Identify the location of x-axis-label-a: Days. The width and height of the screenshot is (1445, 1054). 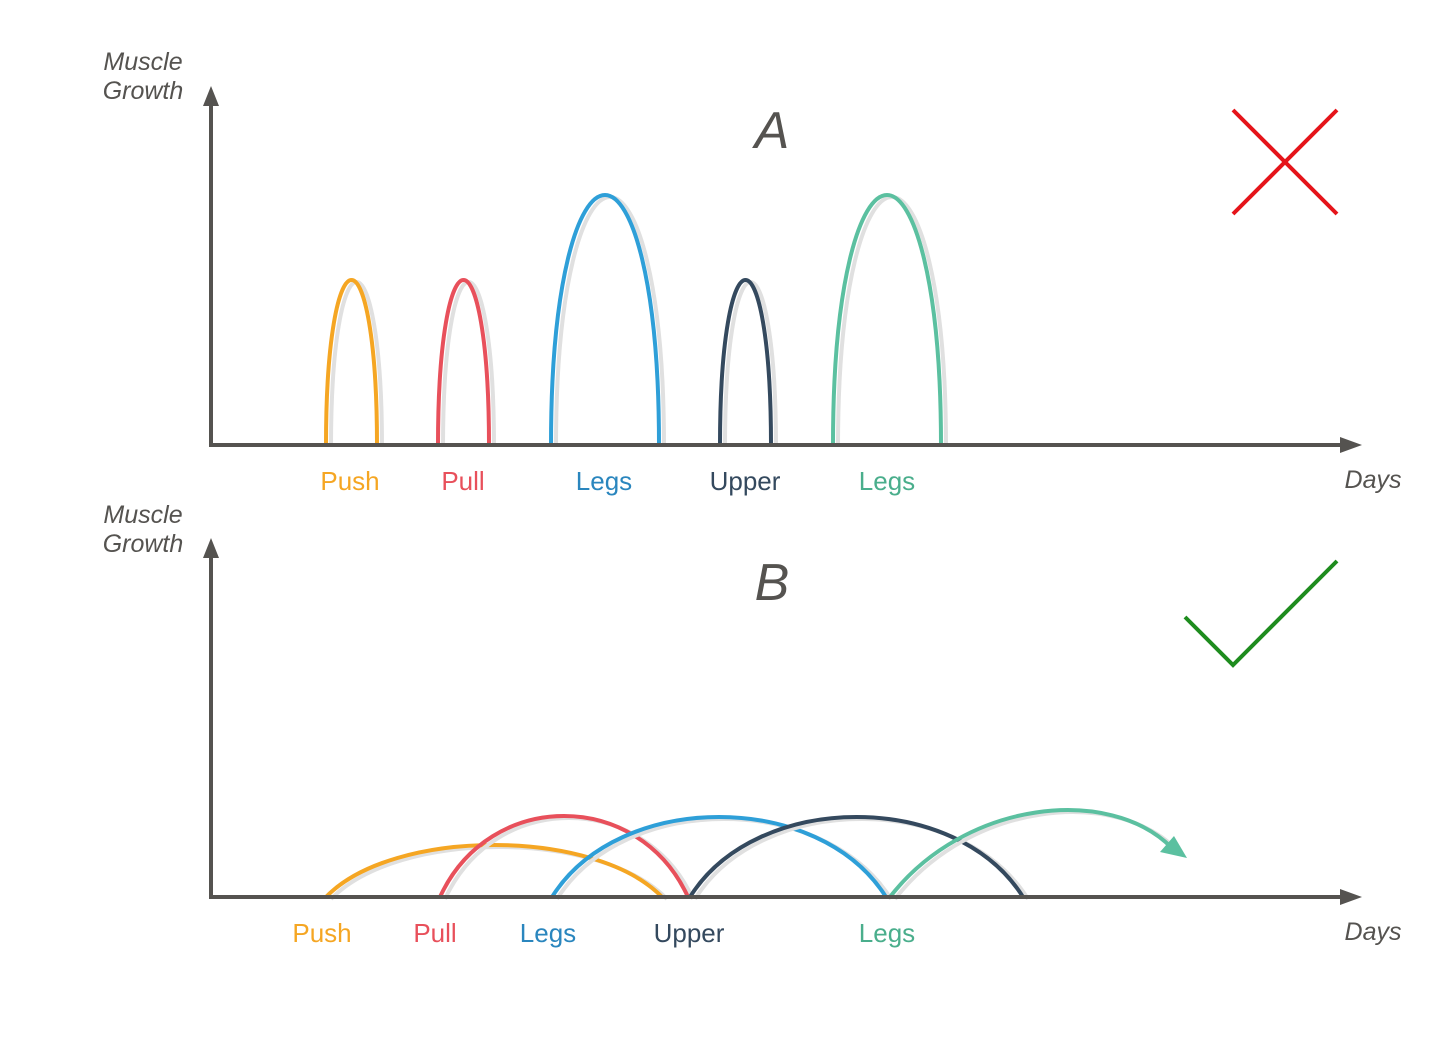
(1373, 480).